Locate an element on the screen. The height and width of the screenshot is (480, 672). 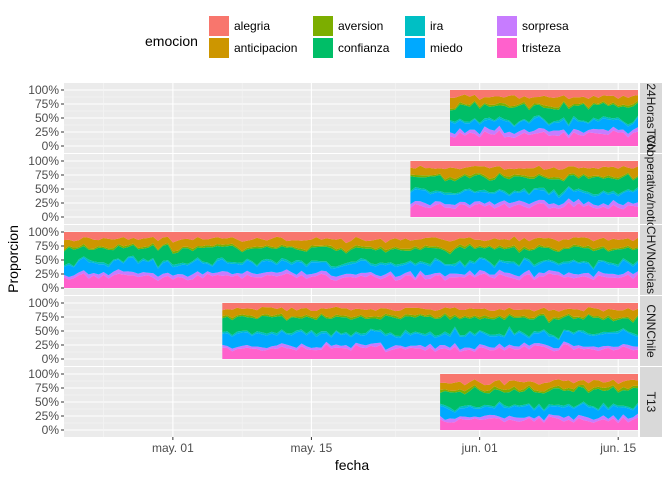
legend-item-miedo: miedo is located at coordinates (434, 48).